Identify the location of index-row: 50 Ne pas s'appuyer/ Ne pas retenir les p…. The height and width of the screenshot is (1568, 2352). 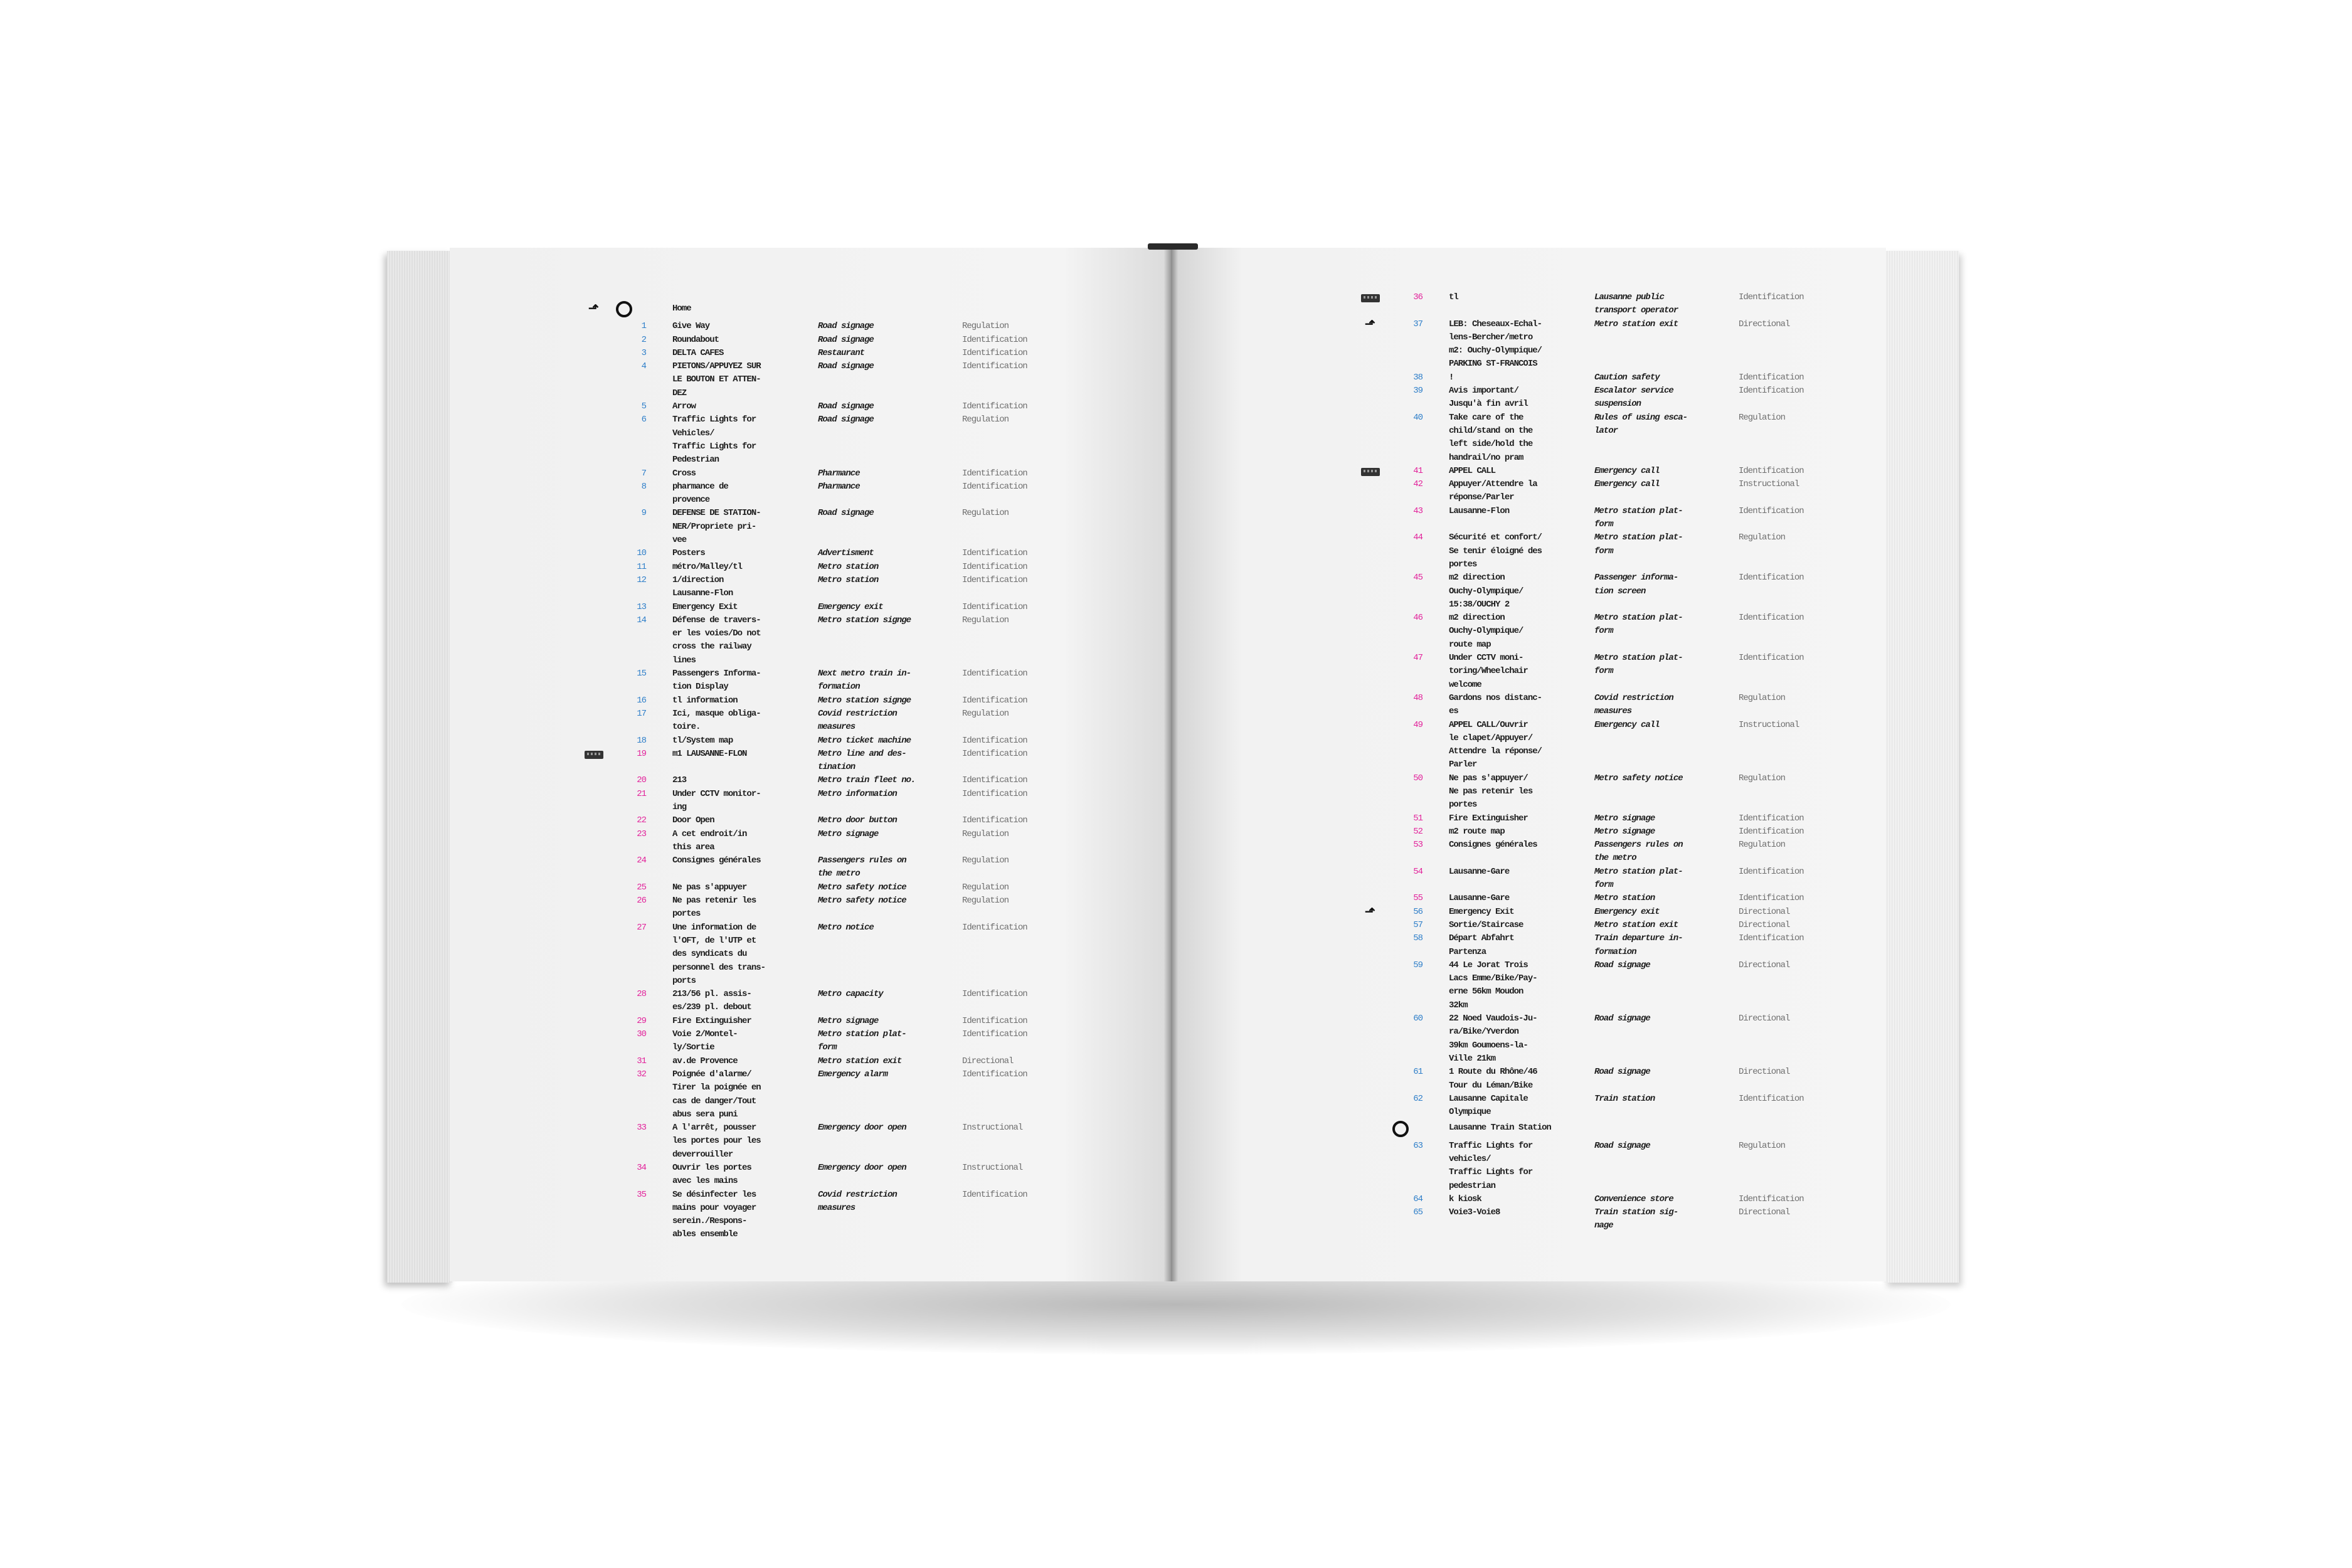
(1599, 792).